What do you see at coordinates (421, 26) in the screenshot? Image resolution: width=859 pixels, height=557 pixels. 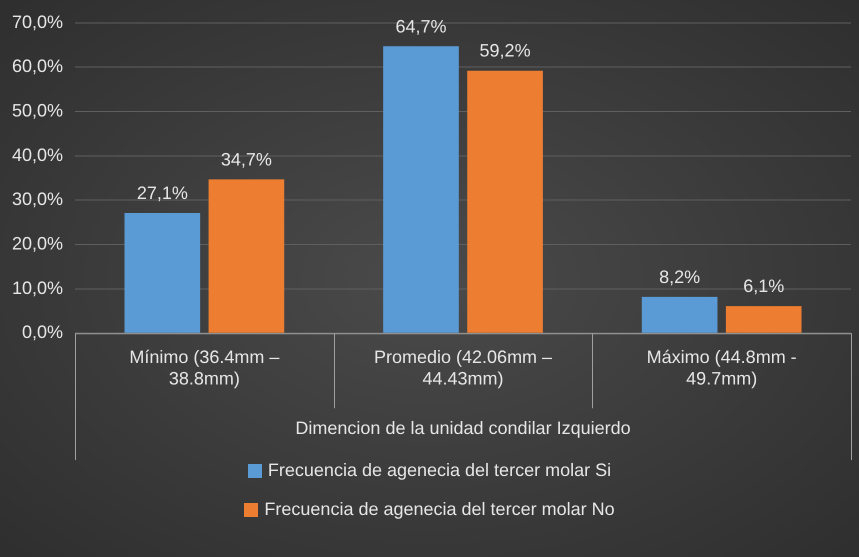 I see `data-label: 64,7%` at bounding box center [421, 26].